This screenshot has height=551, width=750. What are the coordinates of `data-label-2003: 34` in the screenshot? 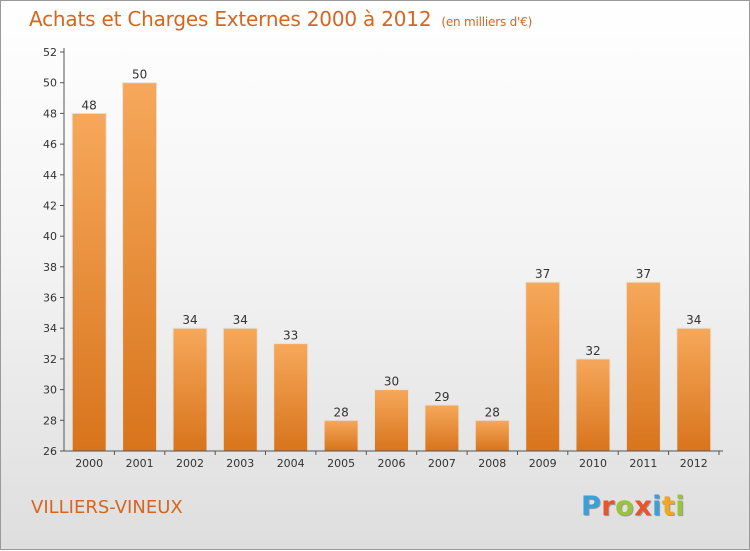 It's located at (240, 320).